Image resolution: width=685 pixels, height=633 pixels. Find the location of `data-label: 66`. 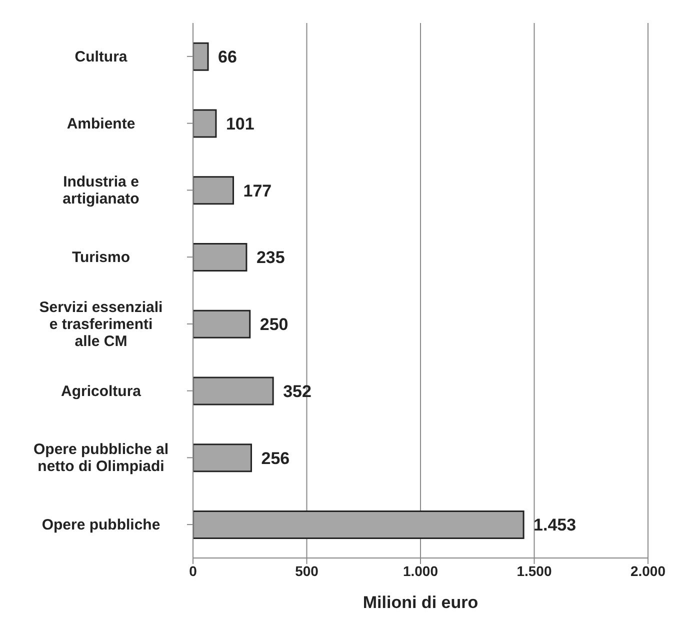

data-label: 66 is located at coordinates (227, 57).